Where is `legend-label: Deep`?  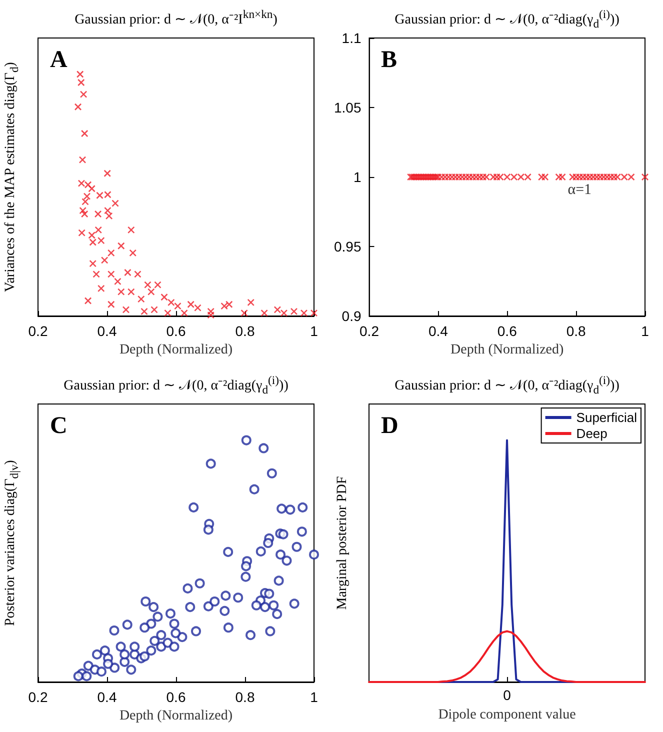 legend-label: Deep is located at coordinates (592, 433).